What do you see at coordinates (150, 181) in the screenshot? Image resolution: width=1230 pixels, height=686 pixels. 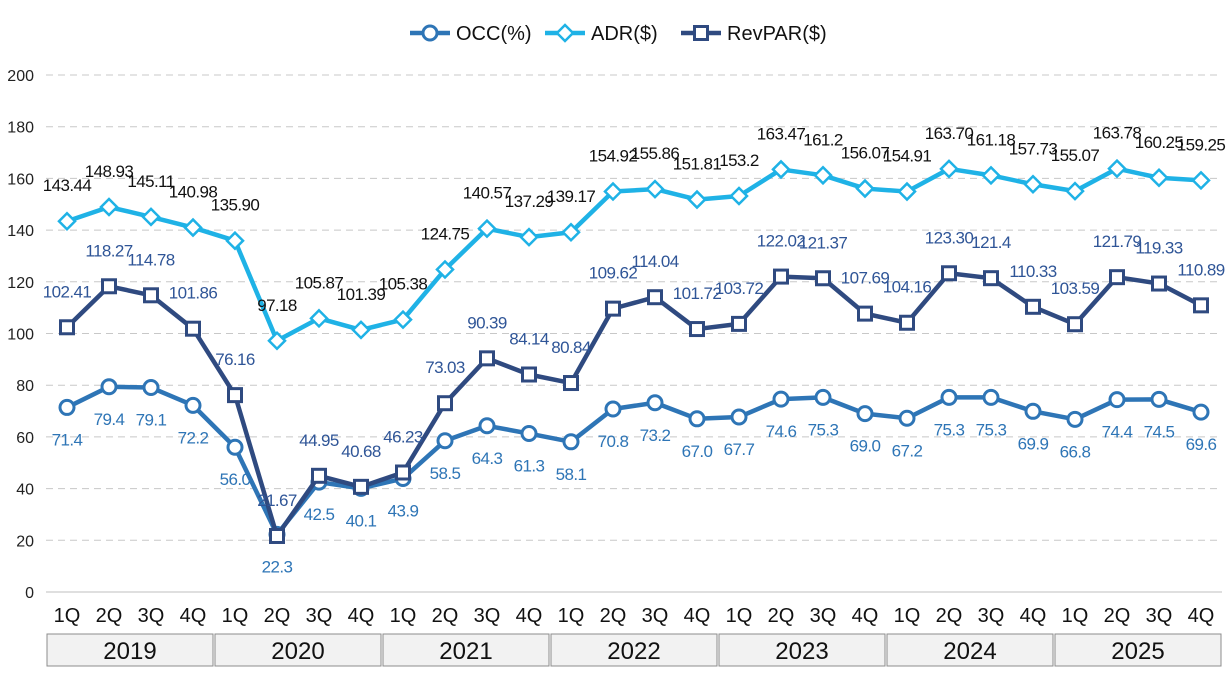 I see `data-label-adr: 145.11` at bounding box center [150, 181].